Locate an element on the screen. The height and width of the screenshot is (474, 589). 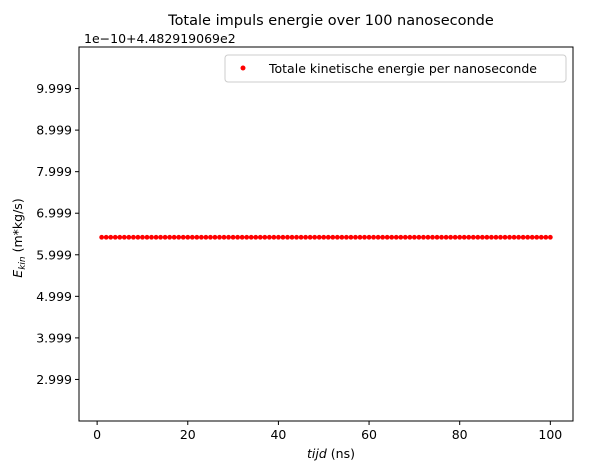
x-tick-label: 0 is located at coordinates (97, 434).